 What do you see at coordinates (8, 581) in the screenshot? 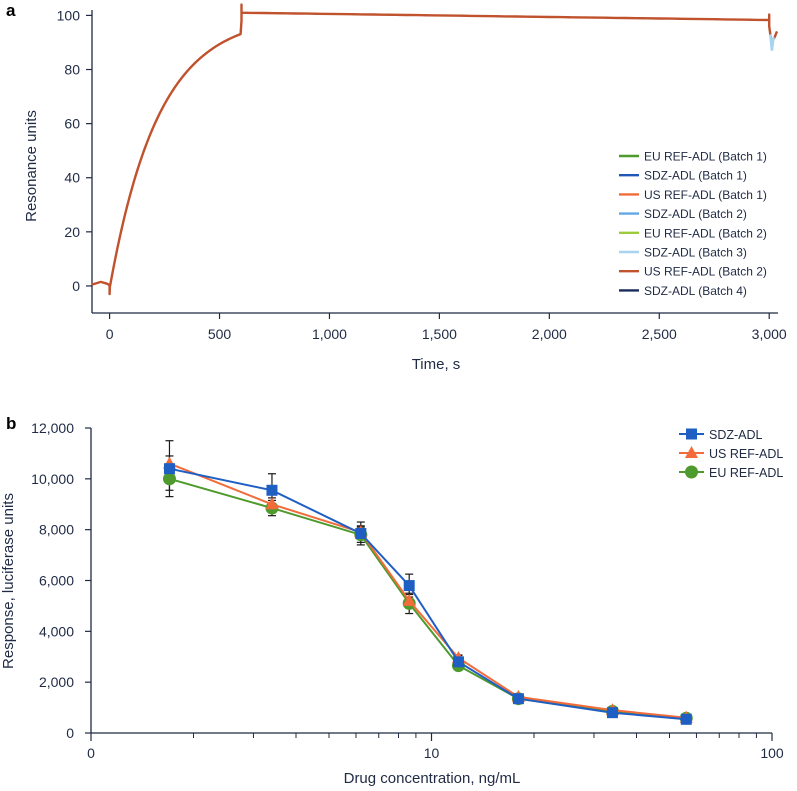
I see `panel-b-y-axis-title: Response, luciferase units` at bounding box center [8, 581].